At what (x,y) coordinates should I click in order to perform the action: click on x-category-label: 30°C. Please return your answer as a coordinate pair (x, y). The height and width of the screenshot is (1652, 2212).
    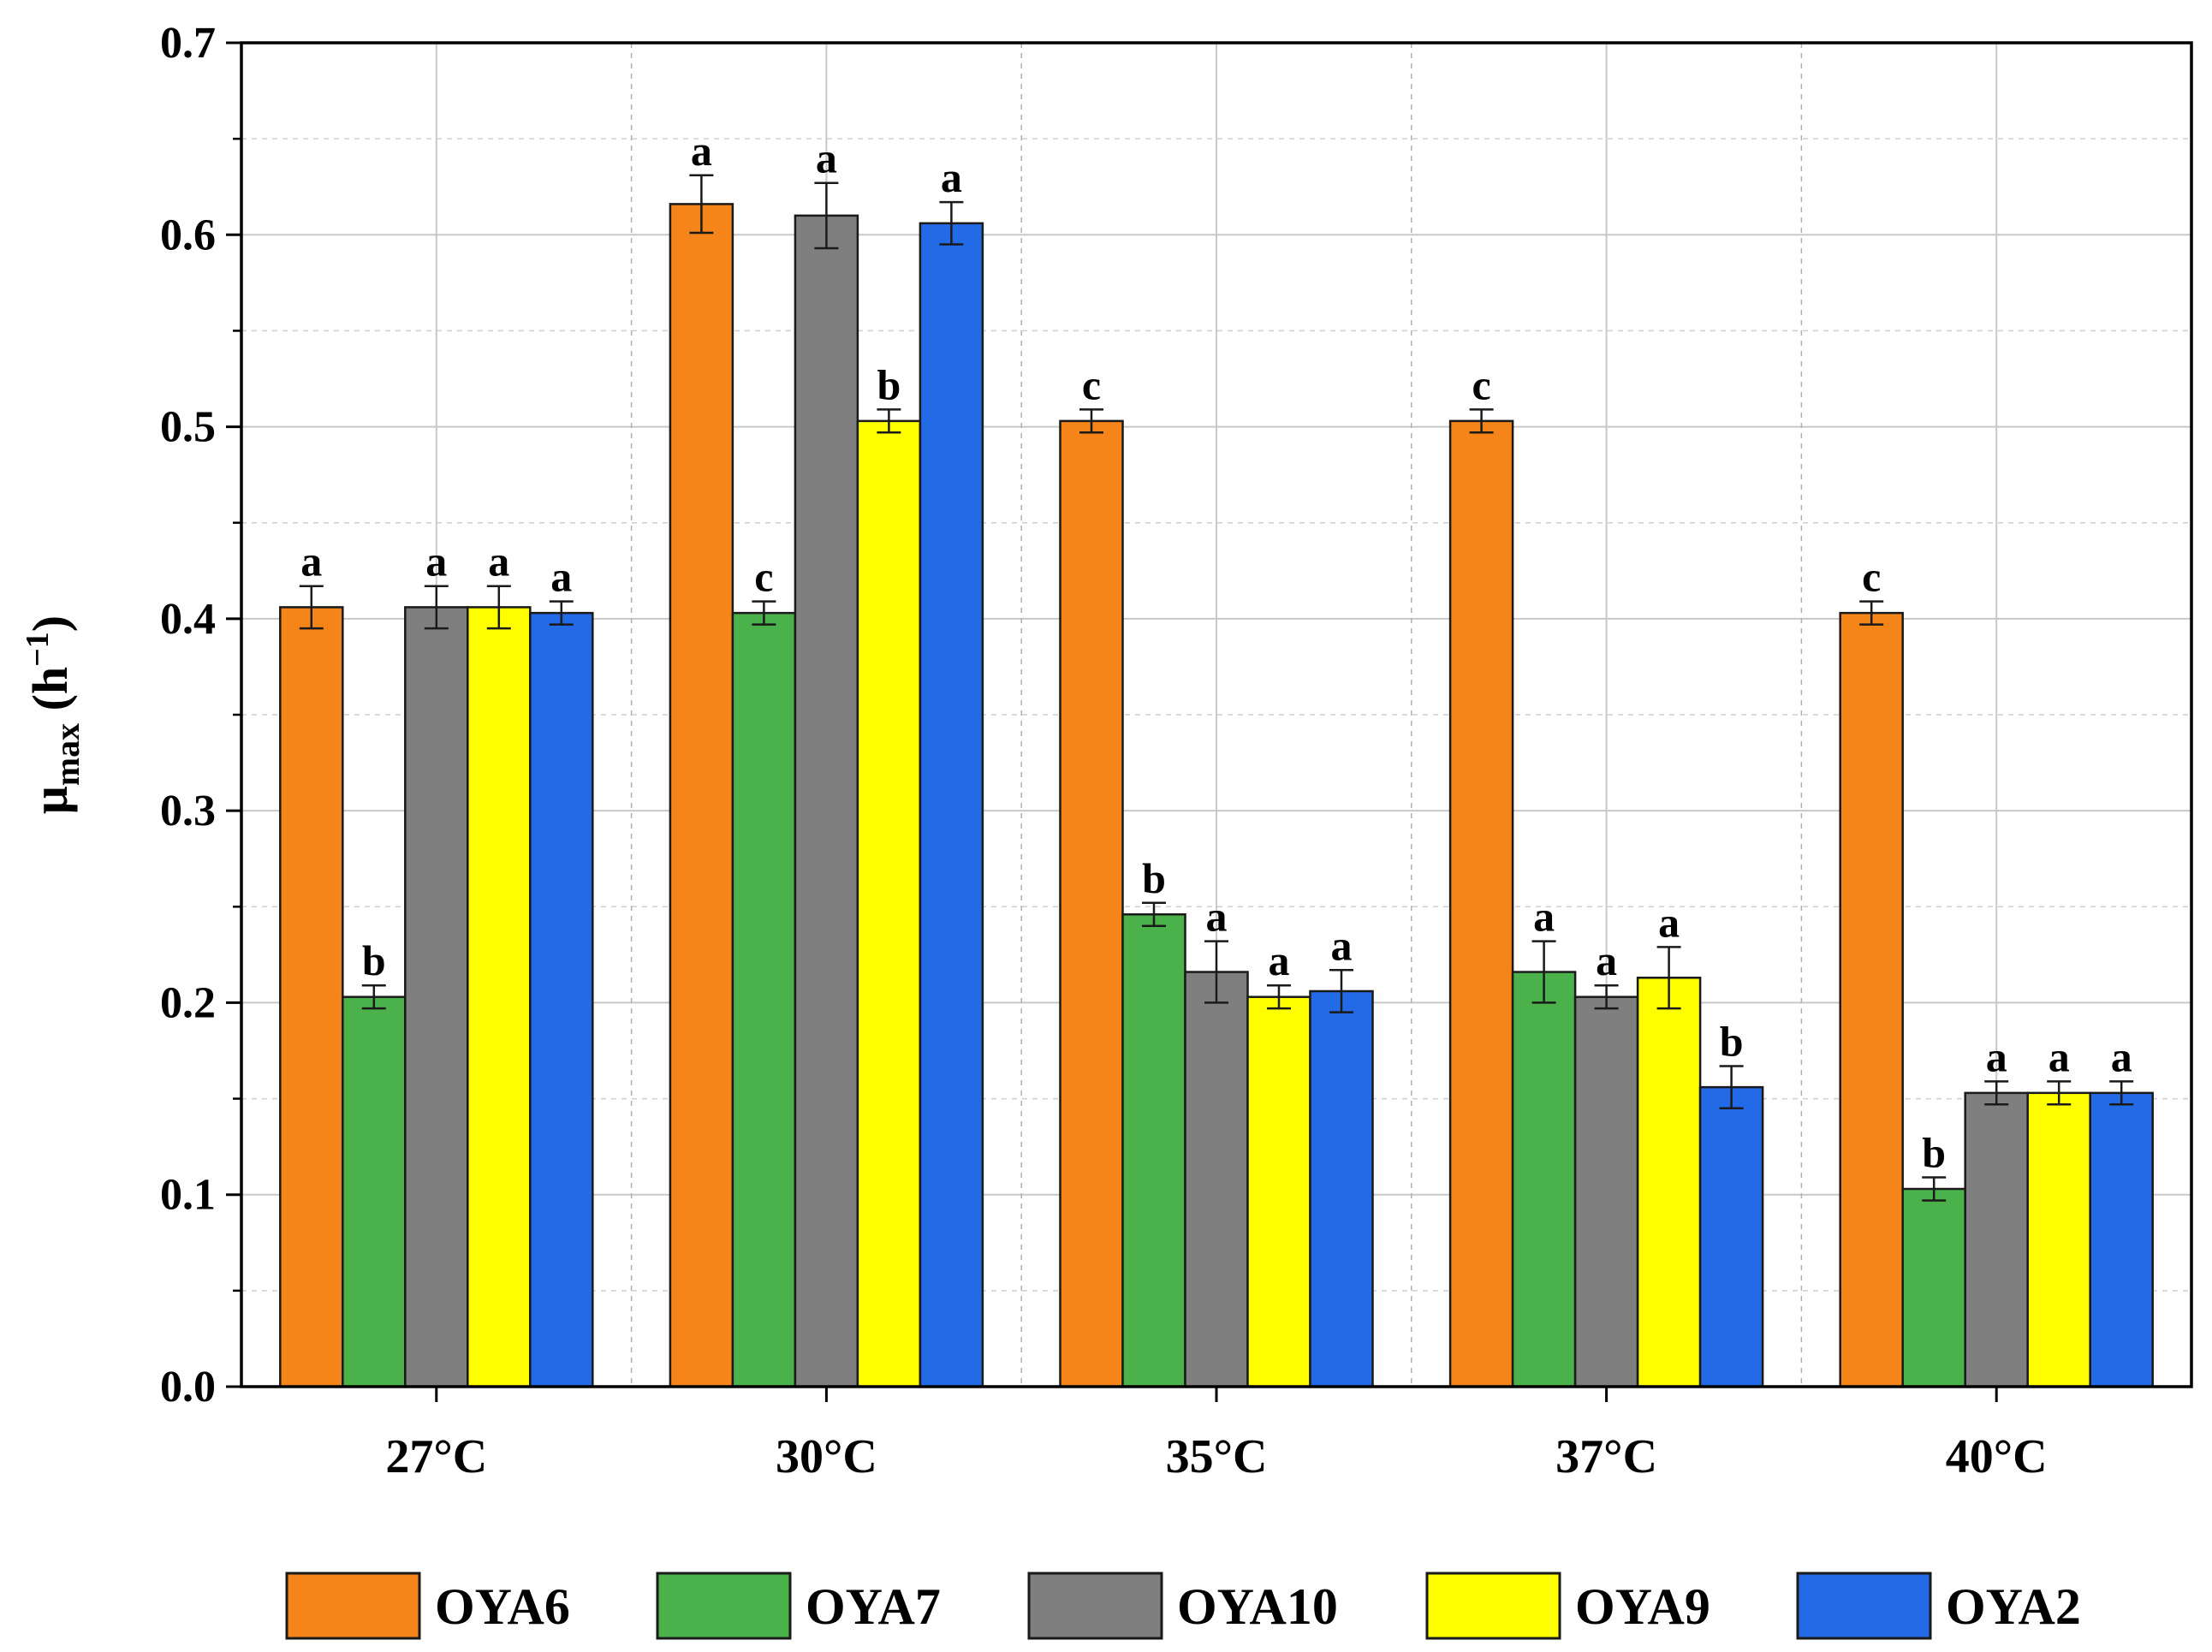
    Looking at the image, I should click on (826, 1456).